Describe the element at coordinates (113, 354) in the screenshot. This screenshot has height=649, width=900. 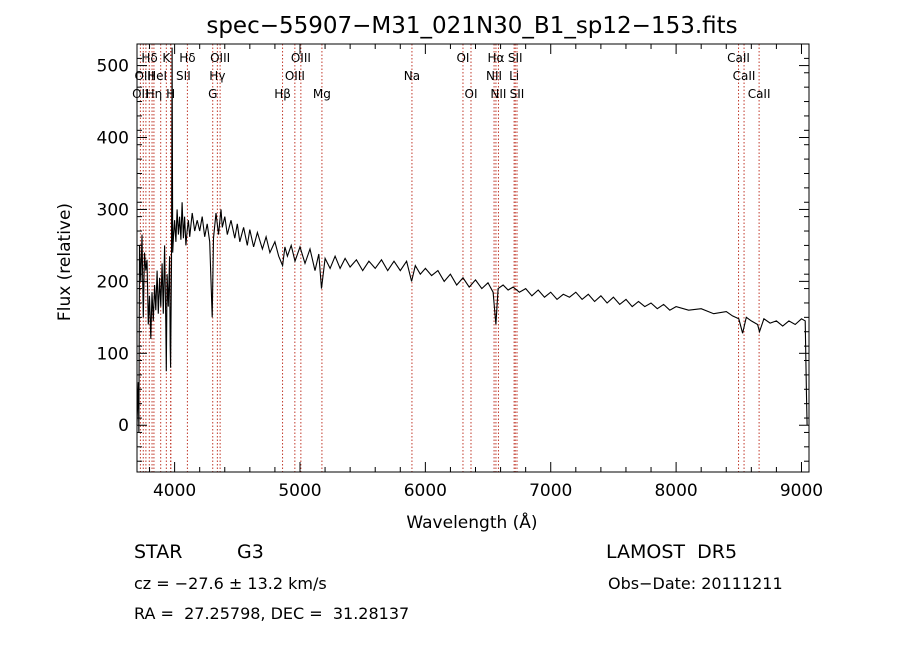
I see `y-tick-label: 100` at that location.